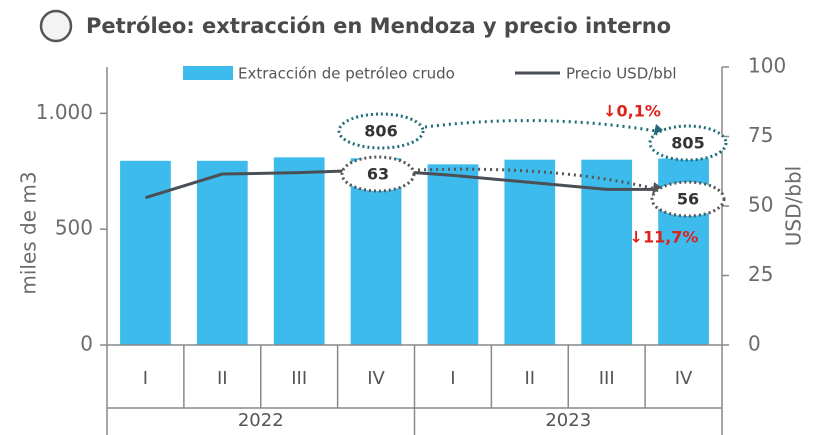  I want to click on legend-label: Extracción de petróleo crudo, so click(346, 74).